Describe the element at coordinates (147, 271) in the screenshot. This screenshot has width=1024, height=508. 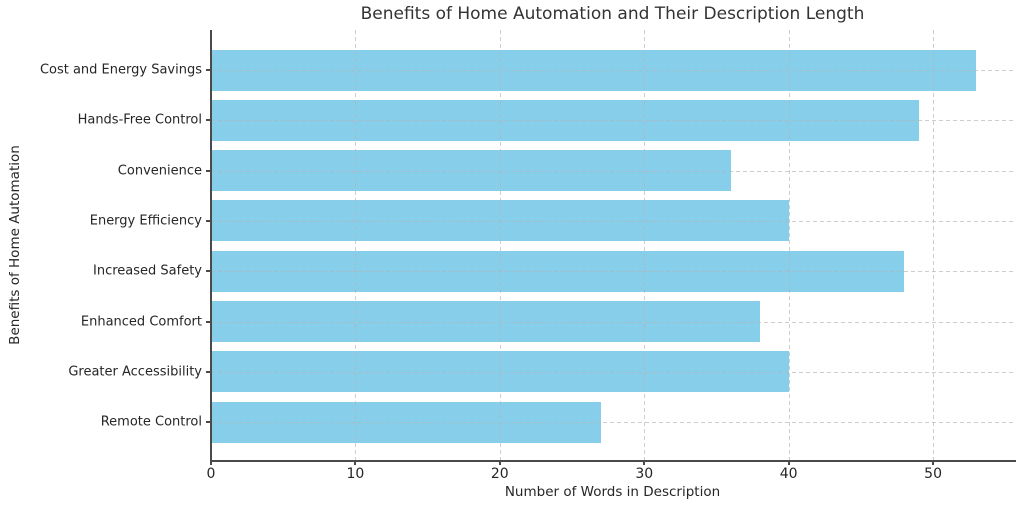
I see `y-tick-label: Increased Safety` at that location.